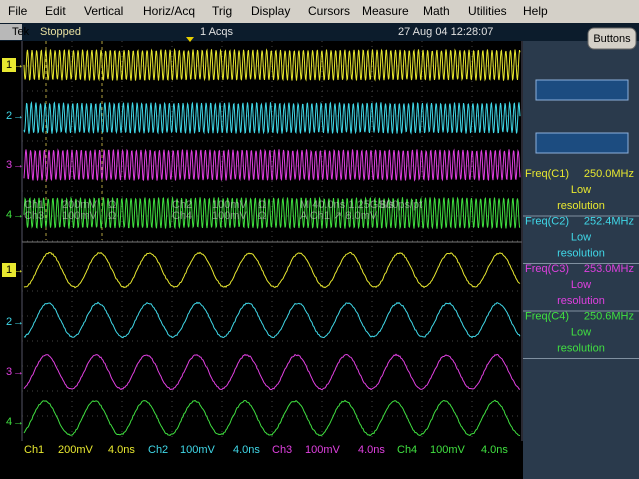 Image resolution: width=639 pixels, height=479 pixels. What do you see at coordinates (487, 11) in the screenshot?
I see `menu-item: Utilities` at bounding box center [487, 11].